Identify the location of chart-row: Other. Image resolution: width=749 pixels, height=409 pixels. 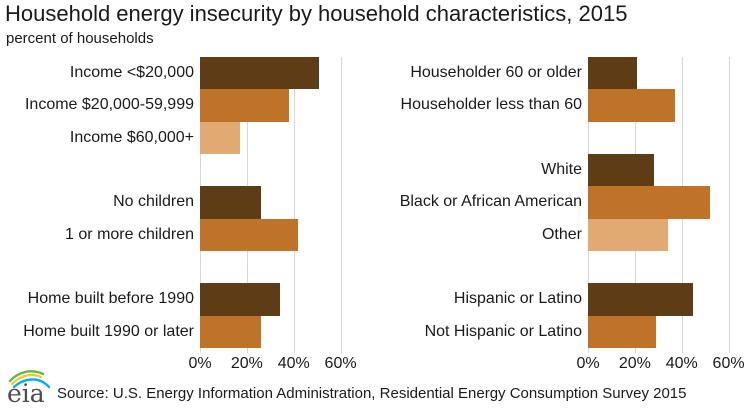
(568, 234).